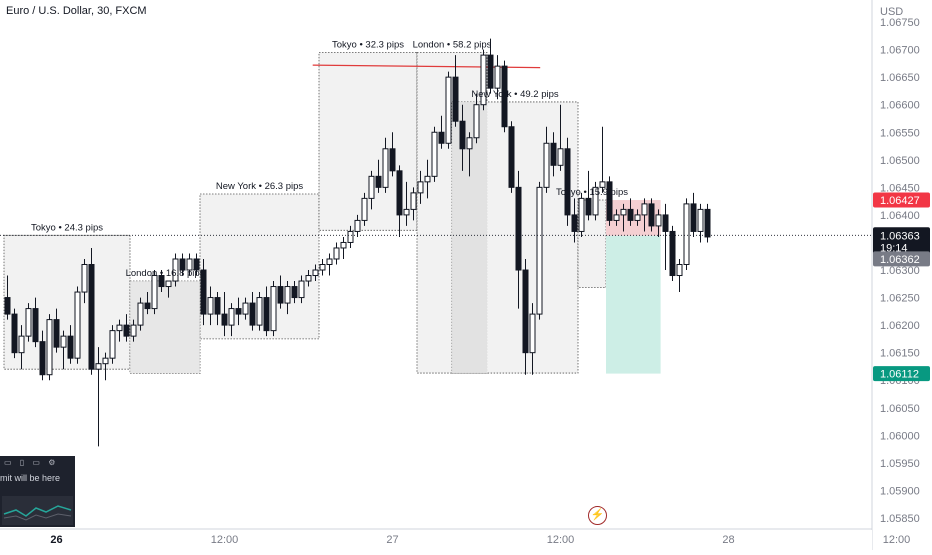 The image size is (932, 555). I want to click on price-tick-label: 1.06400, so click(900, 216).